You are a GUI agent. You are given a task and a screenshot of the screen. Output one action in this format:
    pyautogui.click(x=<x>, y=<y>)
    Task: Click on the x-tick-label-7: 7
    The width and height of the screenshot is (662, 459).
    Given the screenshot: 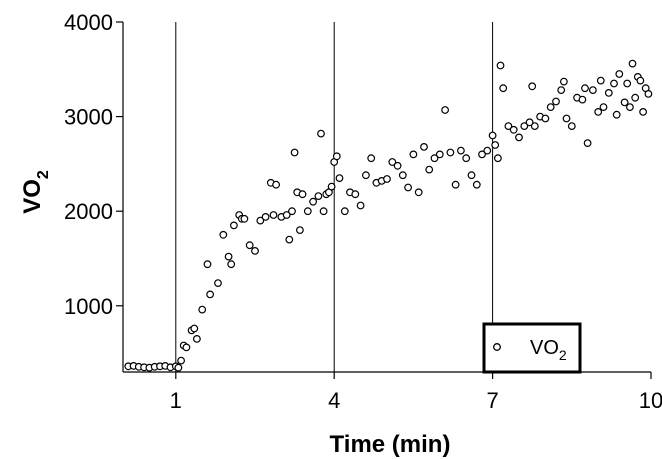 What is the action you would take?
    pyautogui.click(x=492, y=400)
    